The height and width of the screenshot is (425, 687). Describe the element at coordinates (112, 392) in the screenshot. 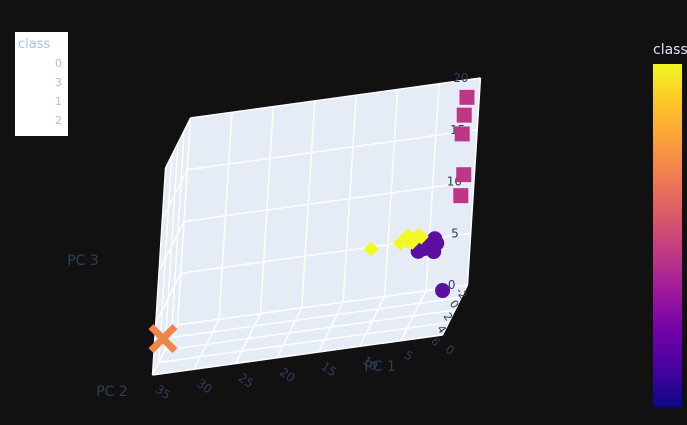

I see `y-axis-label: PC 2` at that location.